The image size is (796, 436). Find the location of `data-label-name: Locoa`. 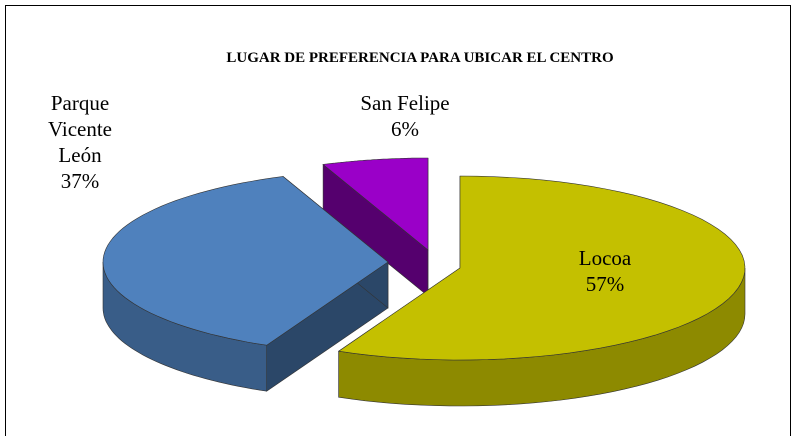

data-label-name: Locoa is located at coordinates (605, 258).